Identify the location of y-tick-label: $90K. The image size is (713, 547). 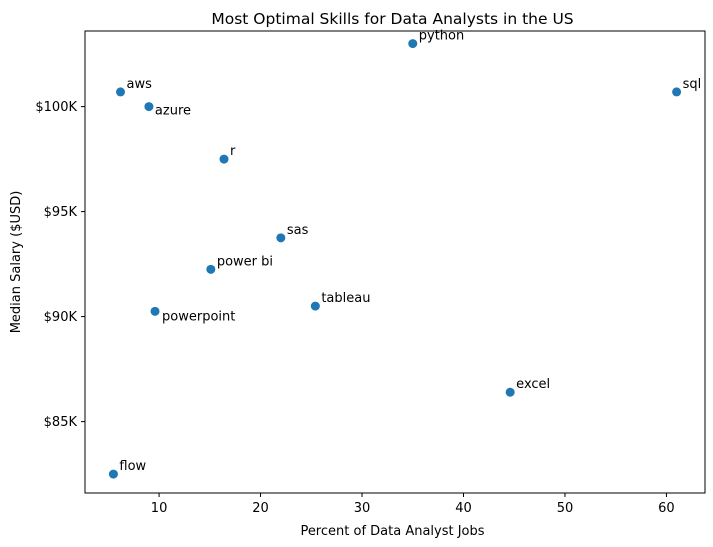
(61, 317).